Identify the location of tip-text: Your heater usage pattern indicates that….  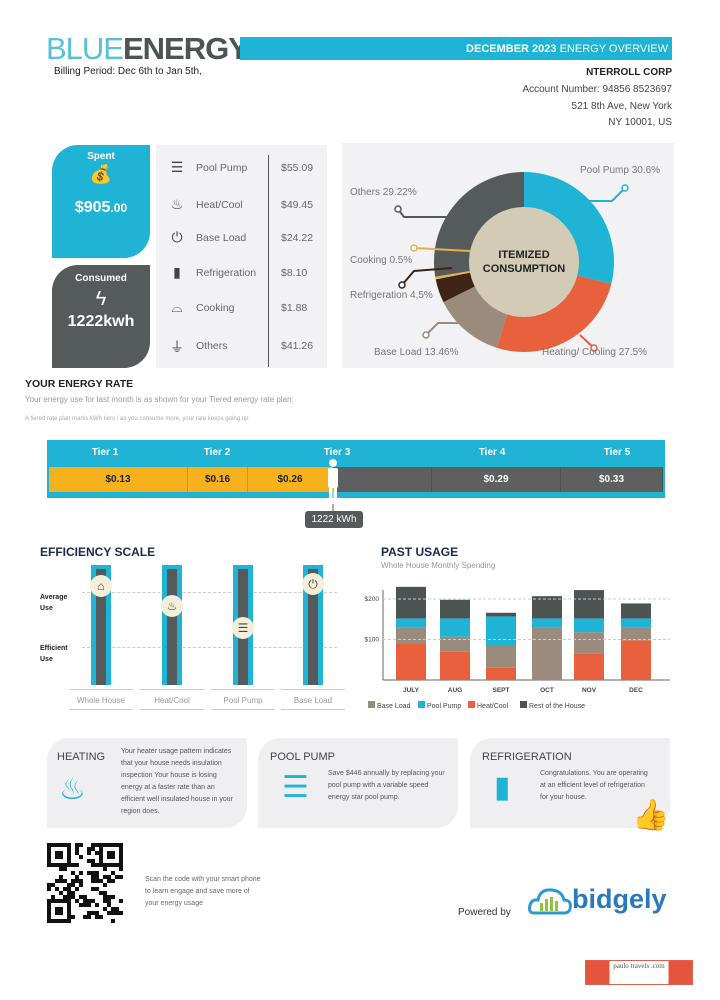
(177, 781).